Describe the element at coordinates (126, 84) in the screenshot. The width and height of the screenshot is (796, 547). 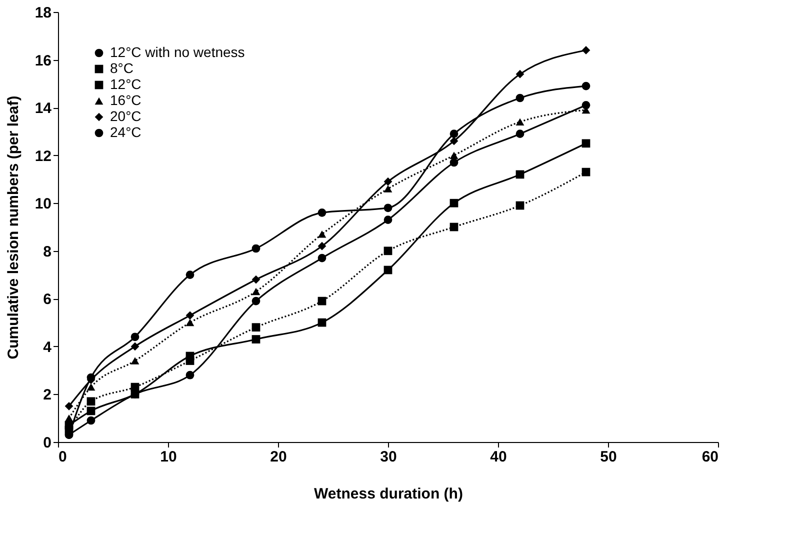
I see `legend-label: 12°C` at that location.